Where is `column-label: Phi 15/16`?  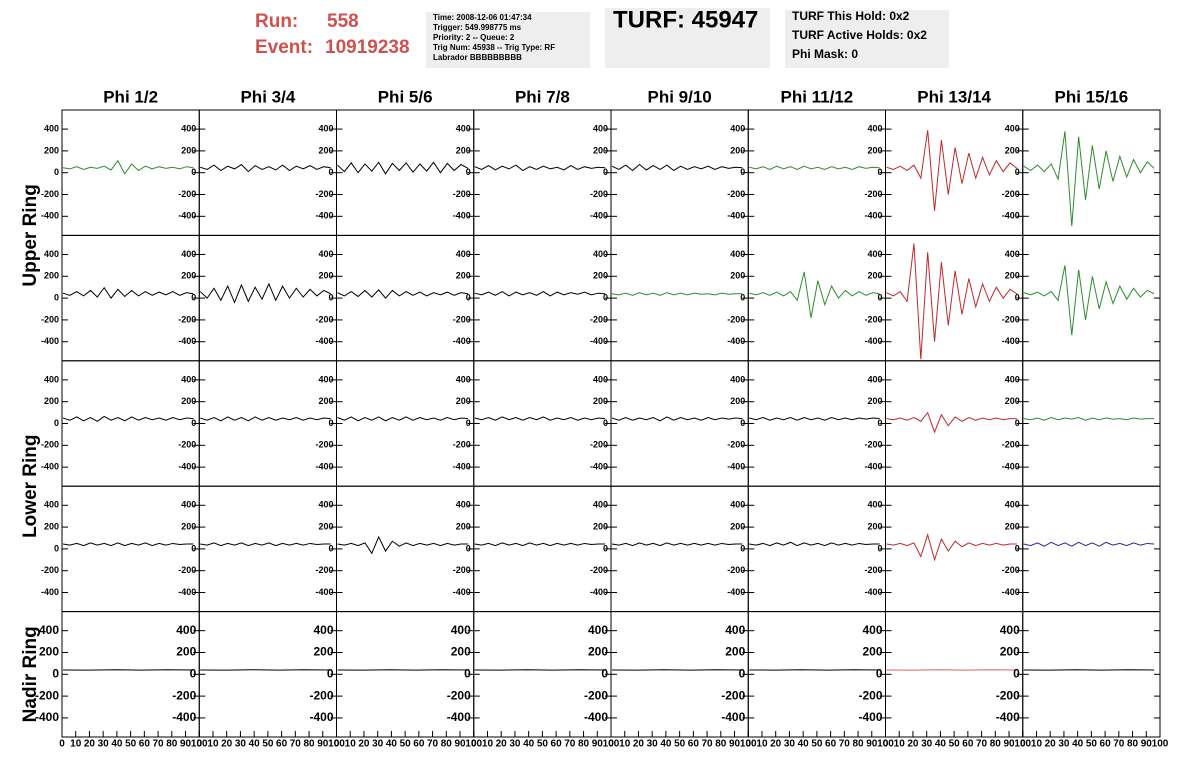
column-label: Phi 15/16 is located at coordinates (1092, 96).